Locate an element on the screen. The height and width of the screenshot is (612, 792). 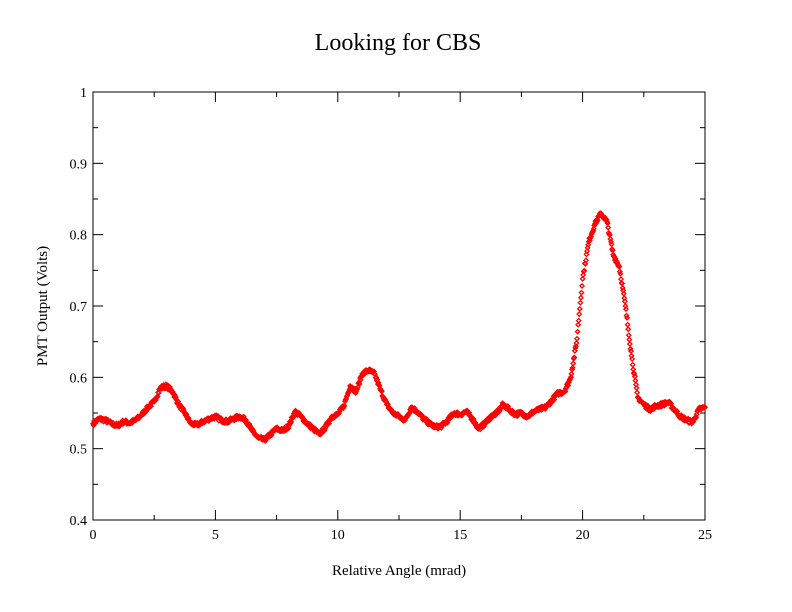
x-tick-label: 20 is located at coordinates (583, 535).